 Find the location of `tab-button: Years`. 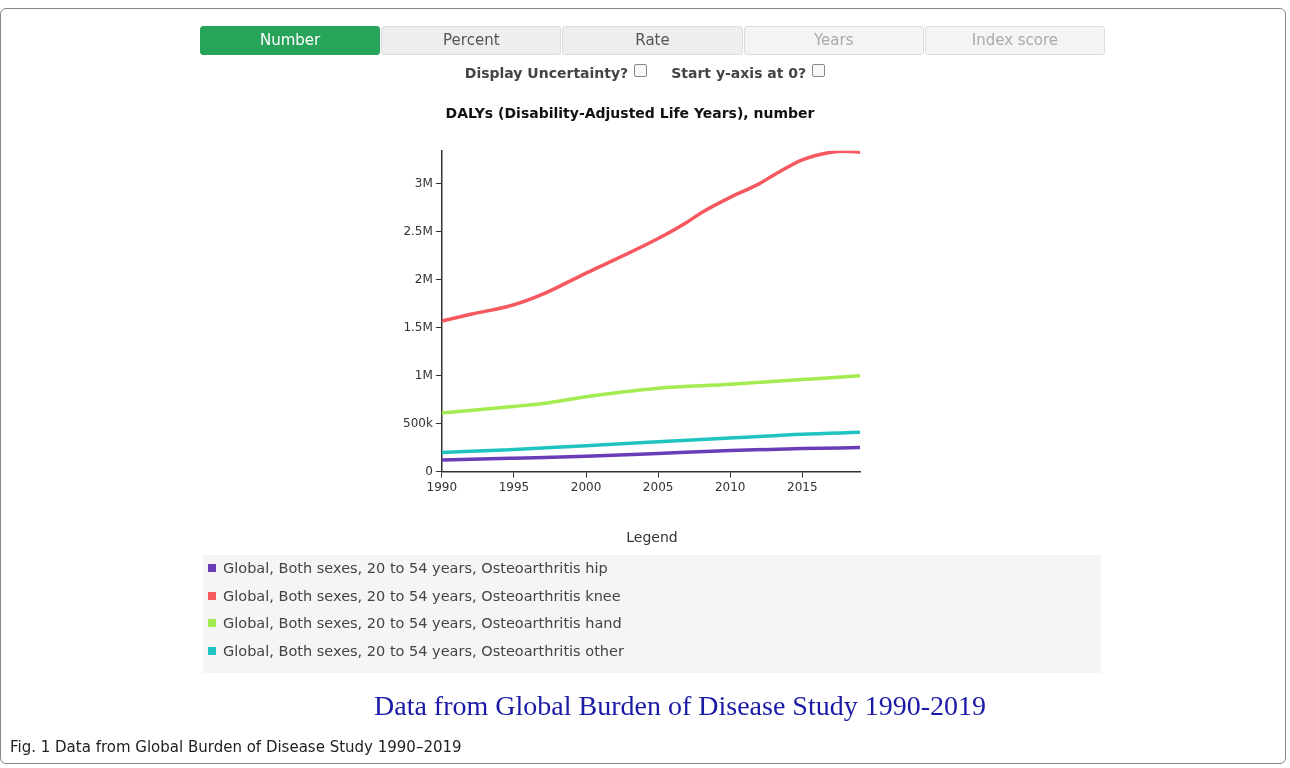

tab-button: Years is located at coordinates (833, 40).